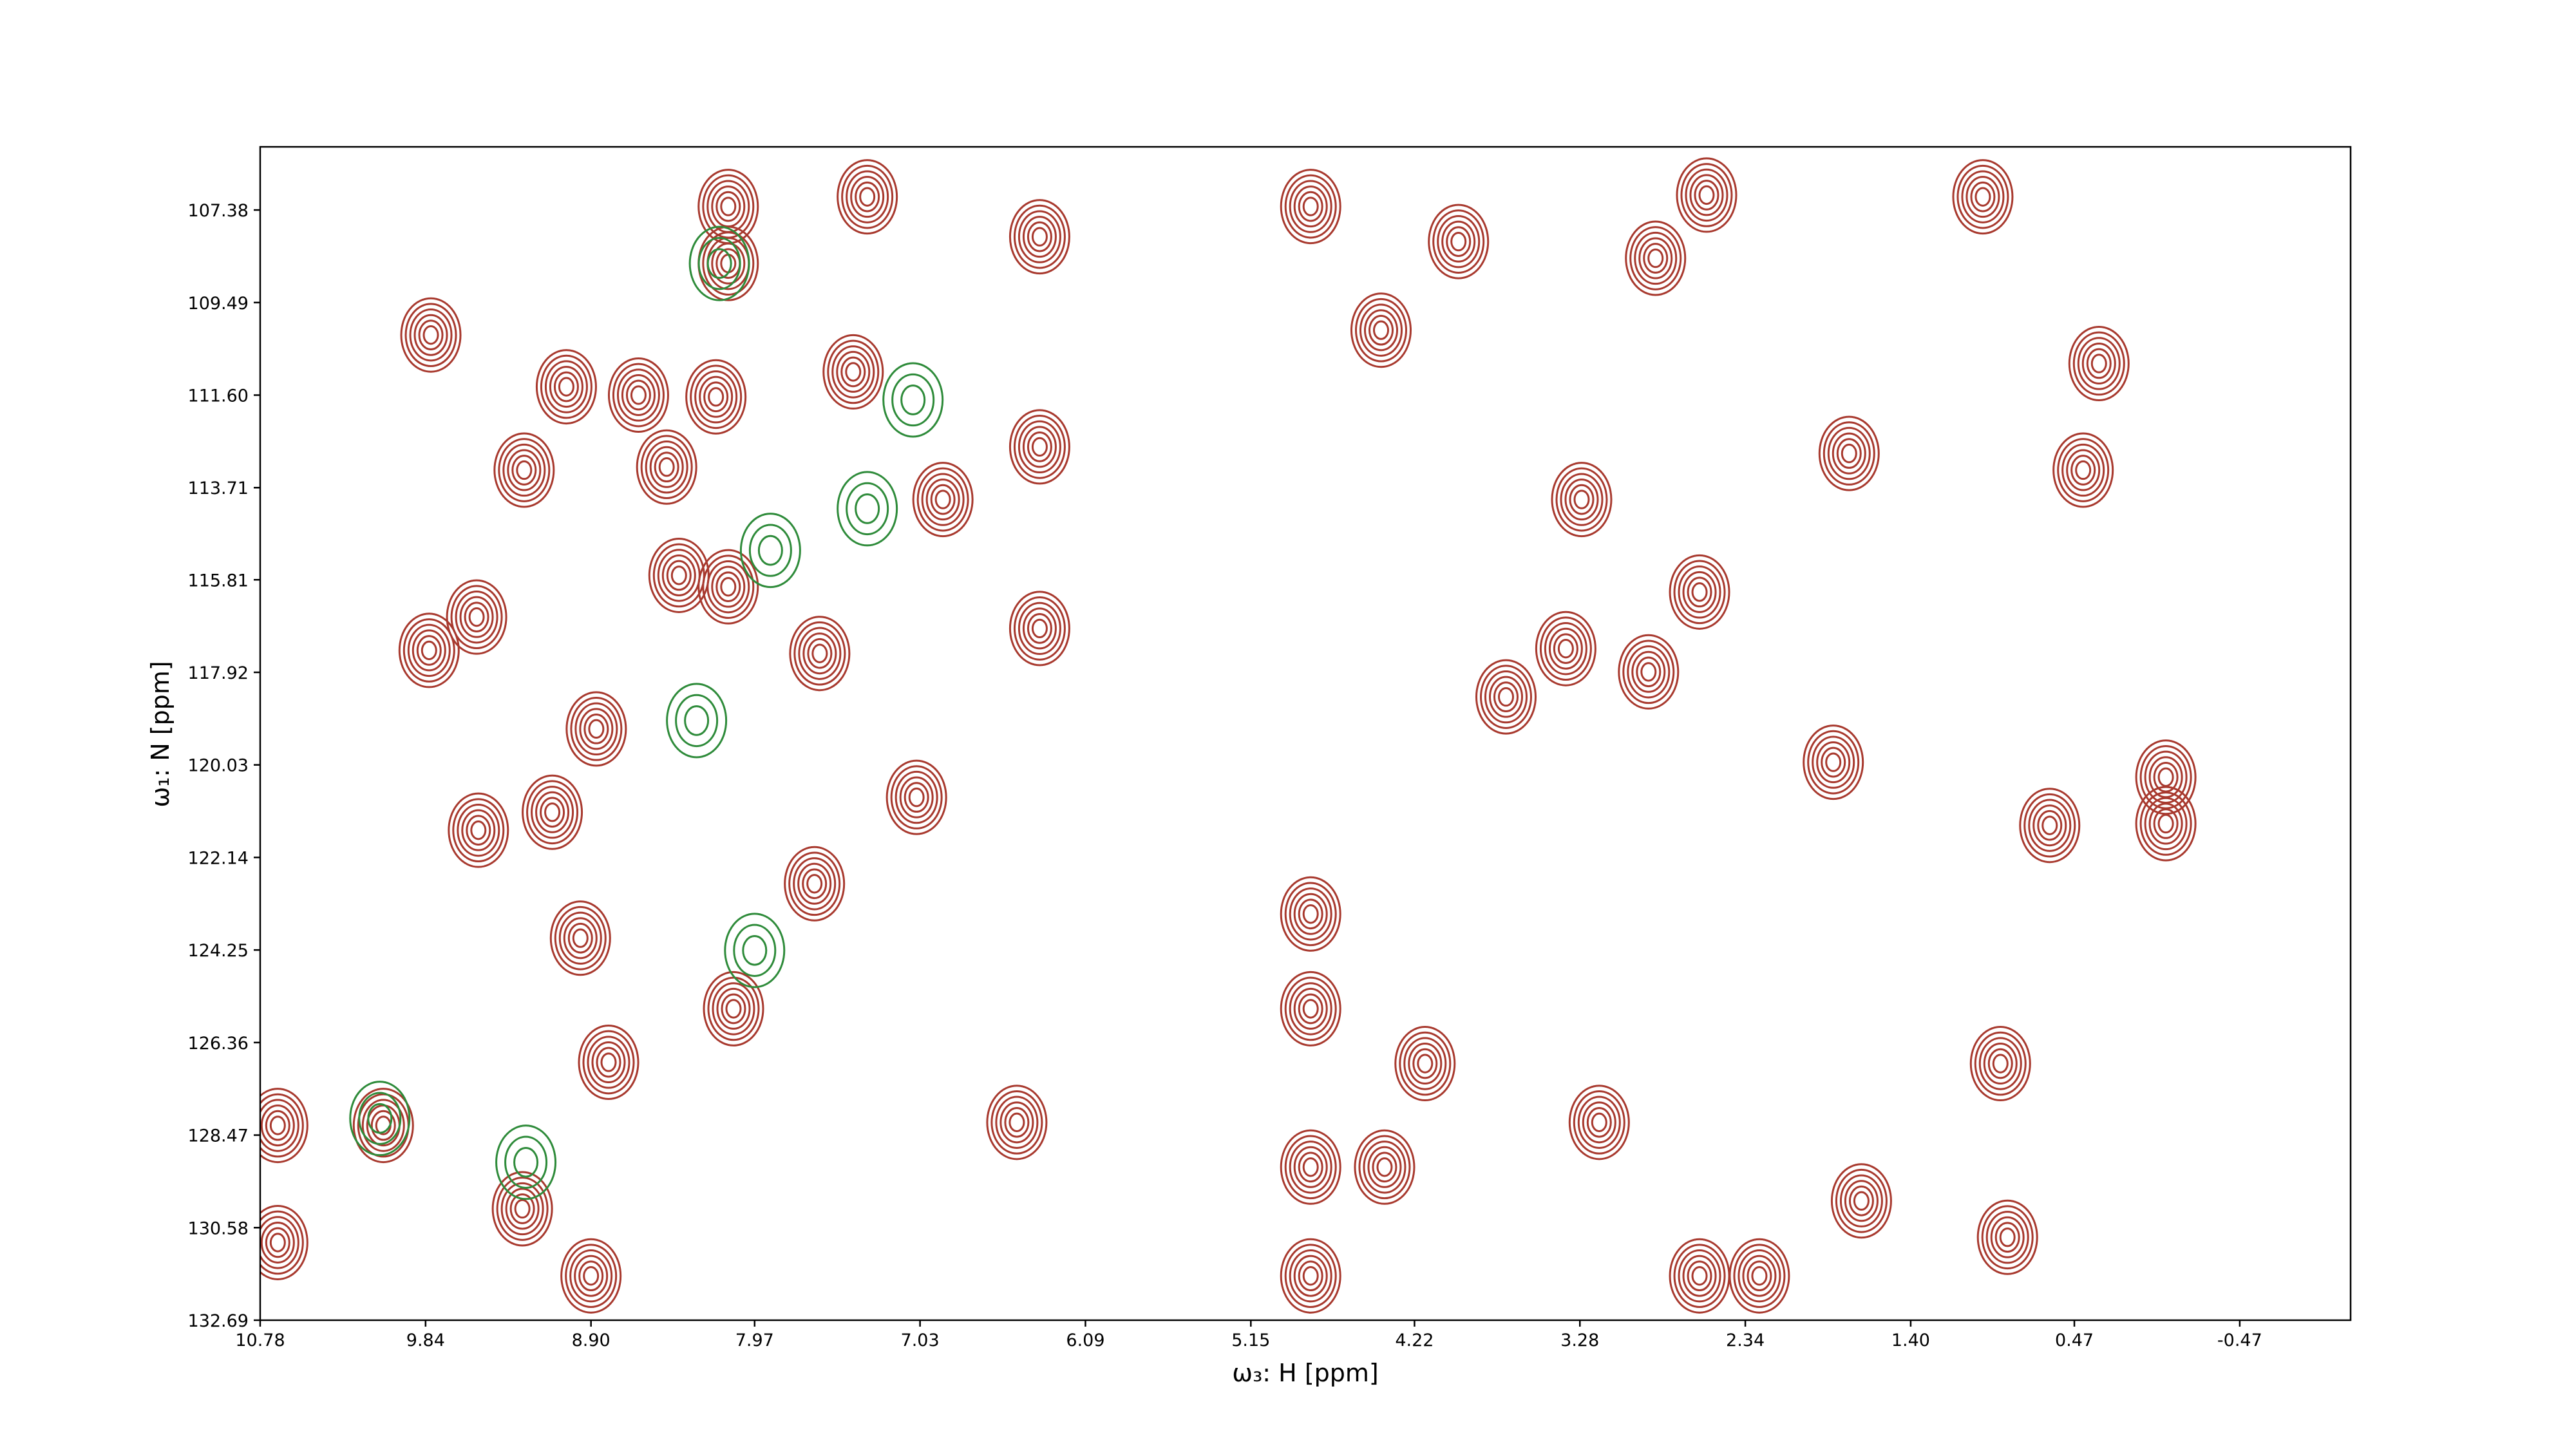 The width and height of the screenshot is (2576, 1449). What do you see at coordinates (426, 1341) in the screenshot?
I see `x-tick-label: 9.84` at bounding box center [426, 1341].